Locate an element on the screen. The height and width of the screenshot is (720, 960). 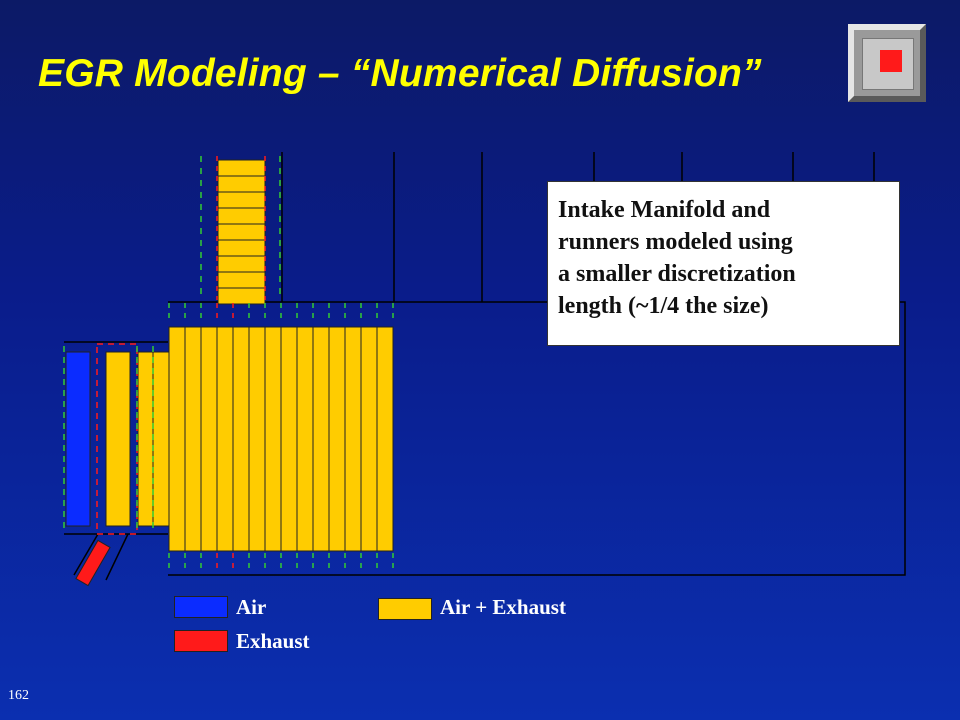
plenum-cells is located at coordinates (281, 439).